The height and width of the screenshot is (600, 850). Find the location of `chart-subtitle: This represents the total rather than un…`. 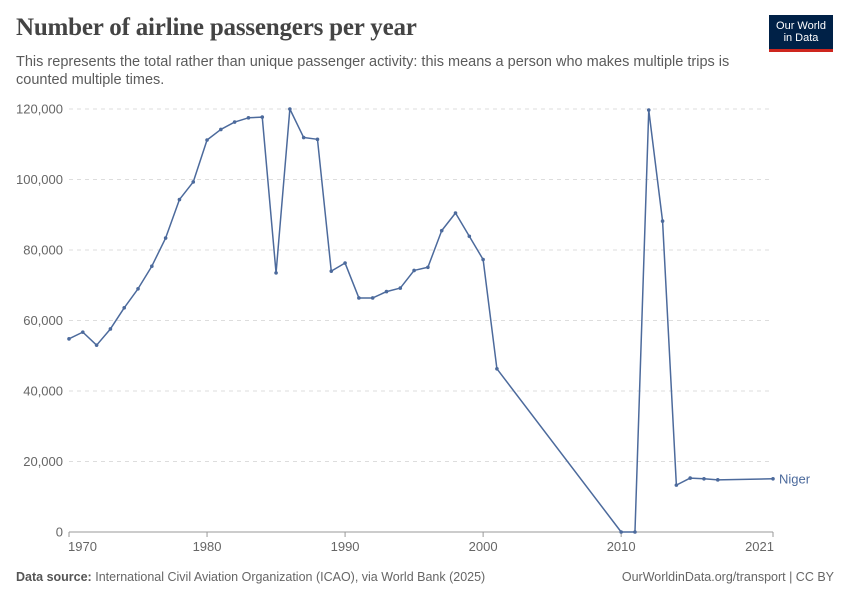

chart-subtitle: This represents the total rather than un… is located at coordinates (373, 71).